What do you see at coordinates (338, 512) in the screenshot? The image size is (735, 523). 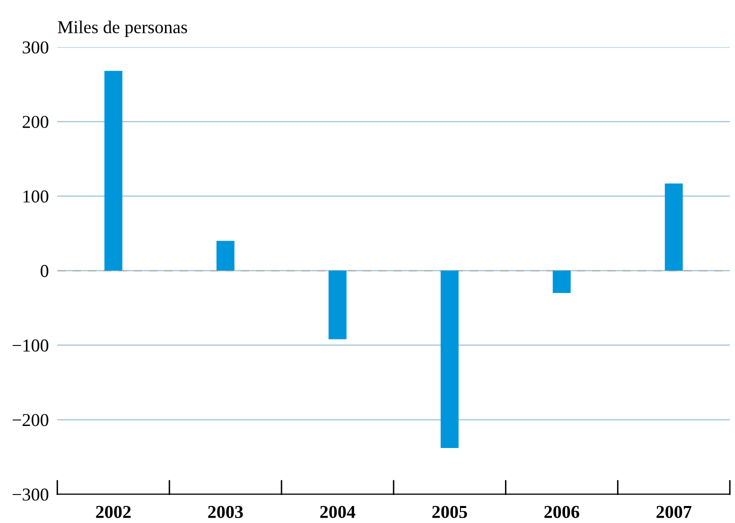 I see `x-tick-label: 2004` at bounding box center [338, 512].